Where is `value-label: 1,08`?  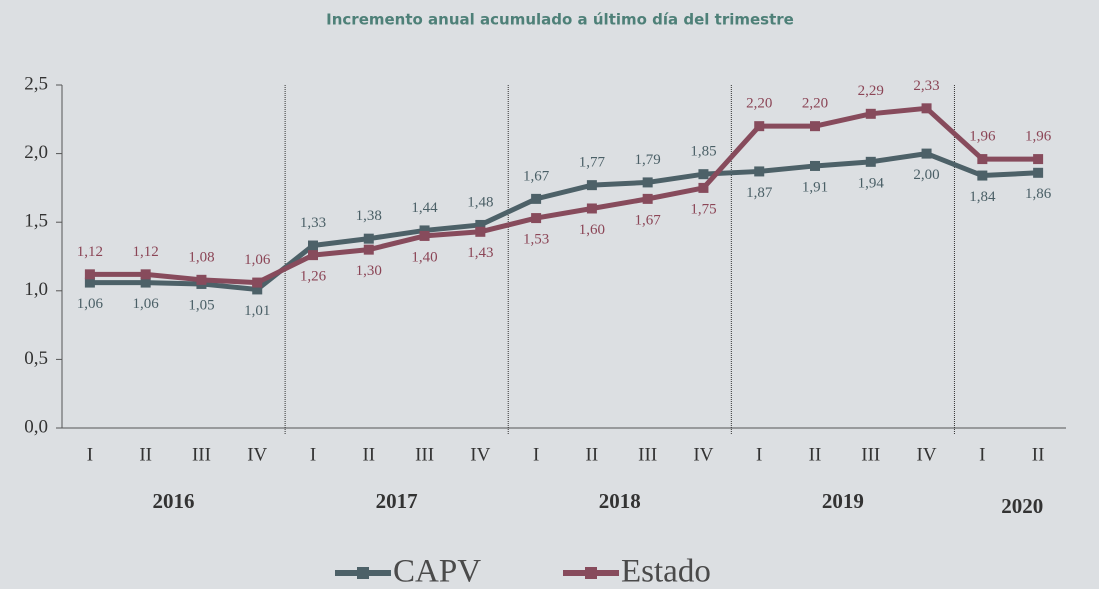 value-label: 1,08 is located at coordinates (201, 257).